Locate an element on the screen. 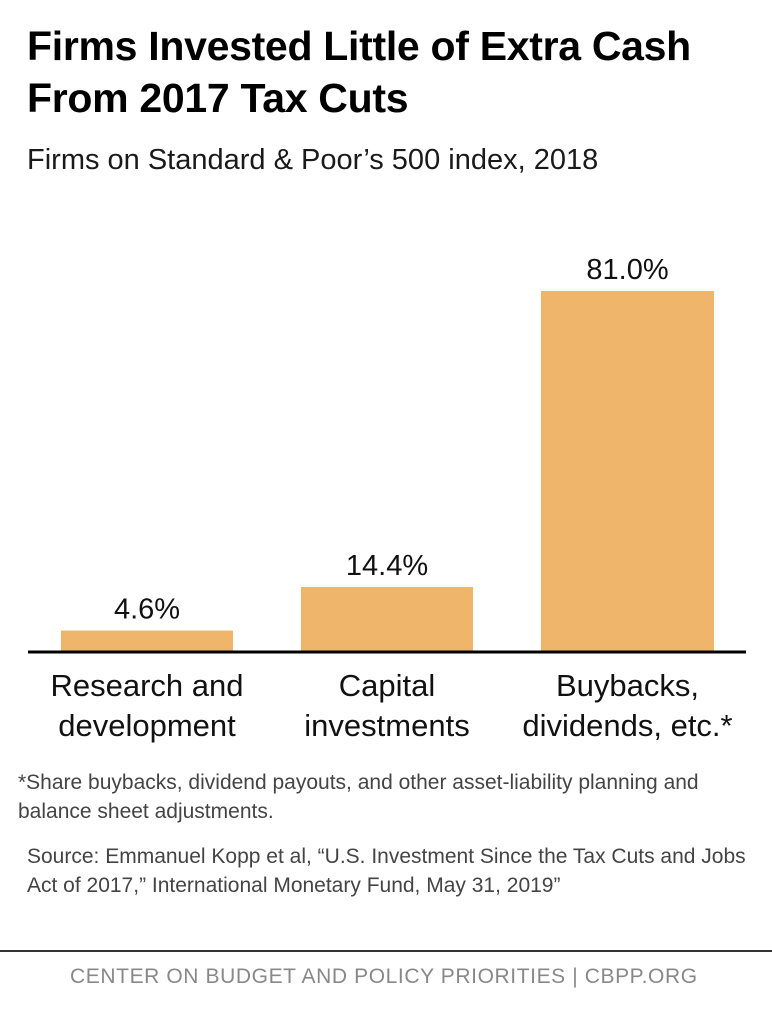  category-label-3-line-2: dividends, etc.* is located at coordinates (627, 725).